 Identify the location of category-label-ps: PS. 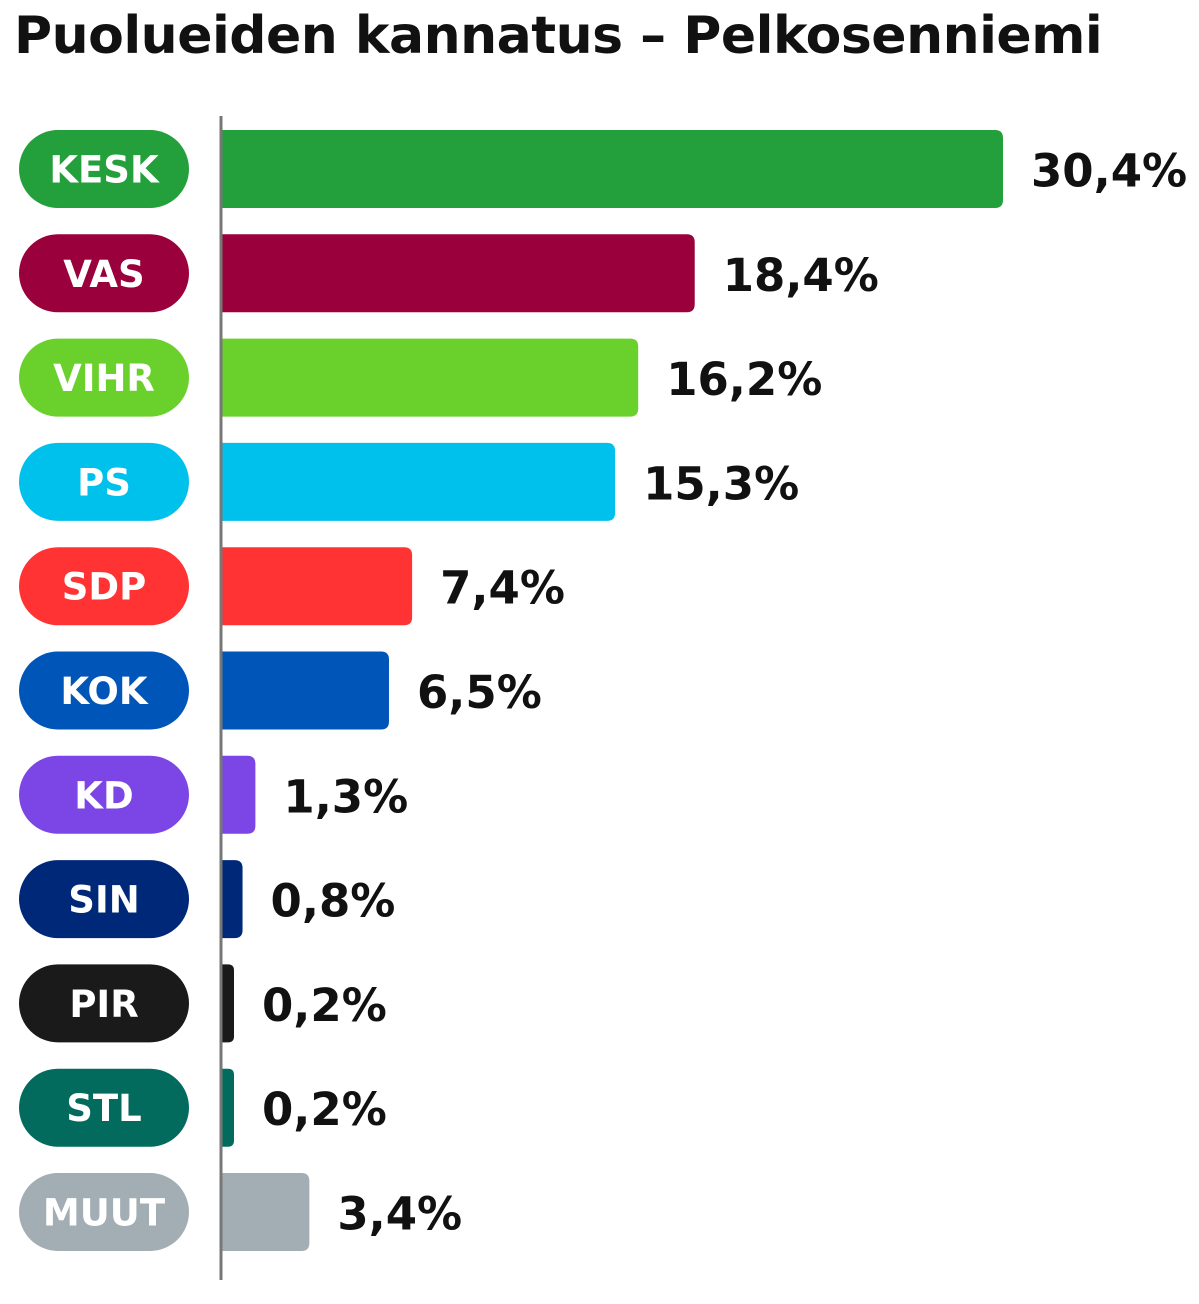
(104, 482).